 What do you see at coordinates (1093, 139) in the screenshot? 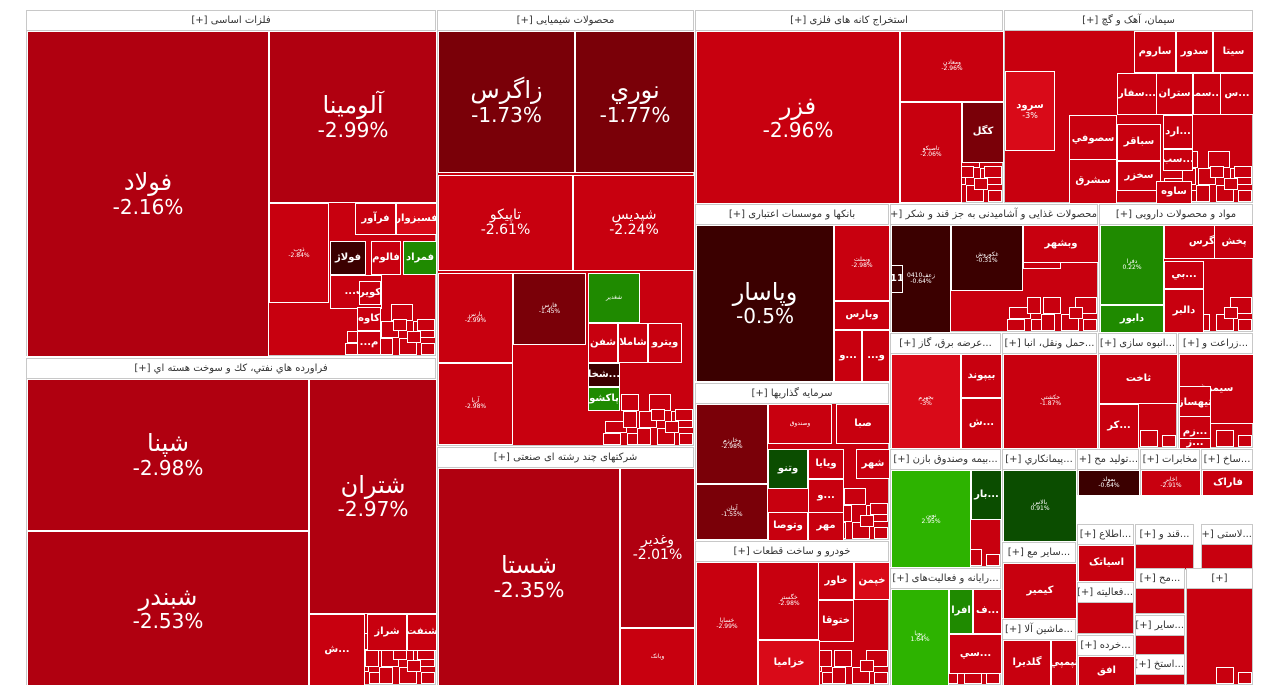
I see `stock-tile: سصوفي` at bounding box center [1093, 139].